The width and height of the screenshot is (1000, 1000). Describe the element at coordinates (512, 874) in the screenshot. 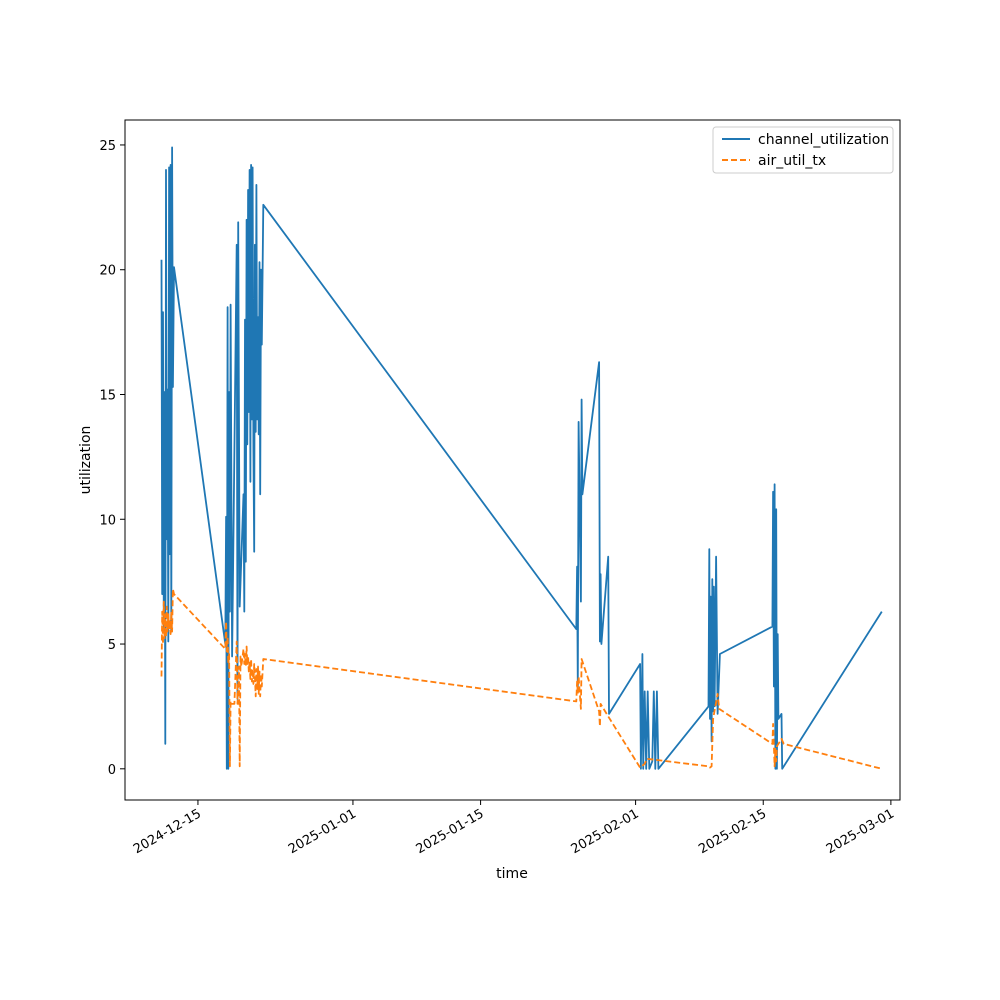

I see `x-axis-label: time` at that location.